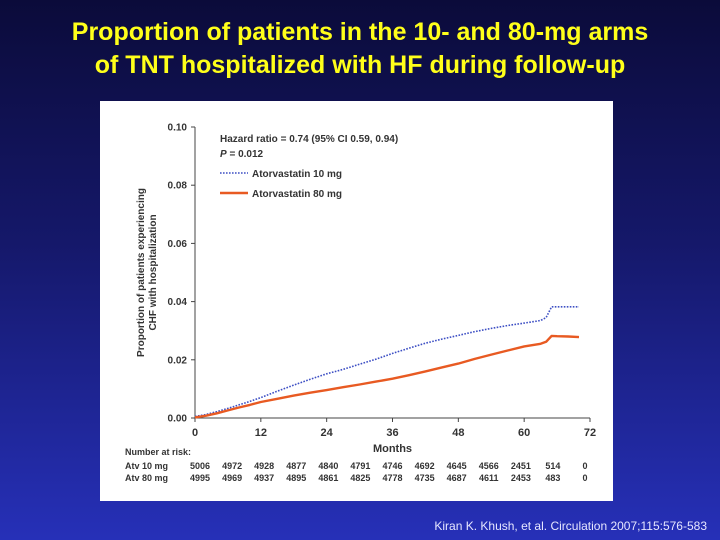 This screenshot has height=540, width=720. What do you see at coordinates (200, 478) in the screenshot?
I see `risk-value: 4995` at bounding box center [200, 478].